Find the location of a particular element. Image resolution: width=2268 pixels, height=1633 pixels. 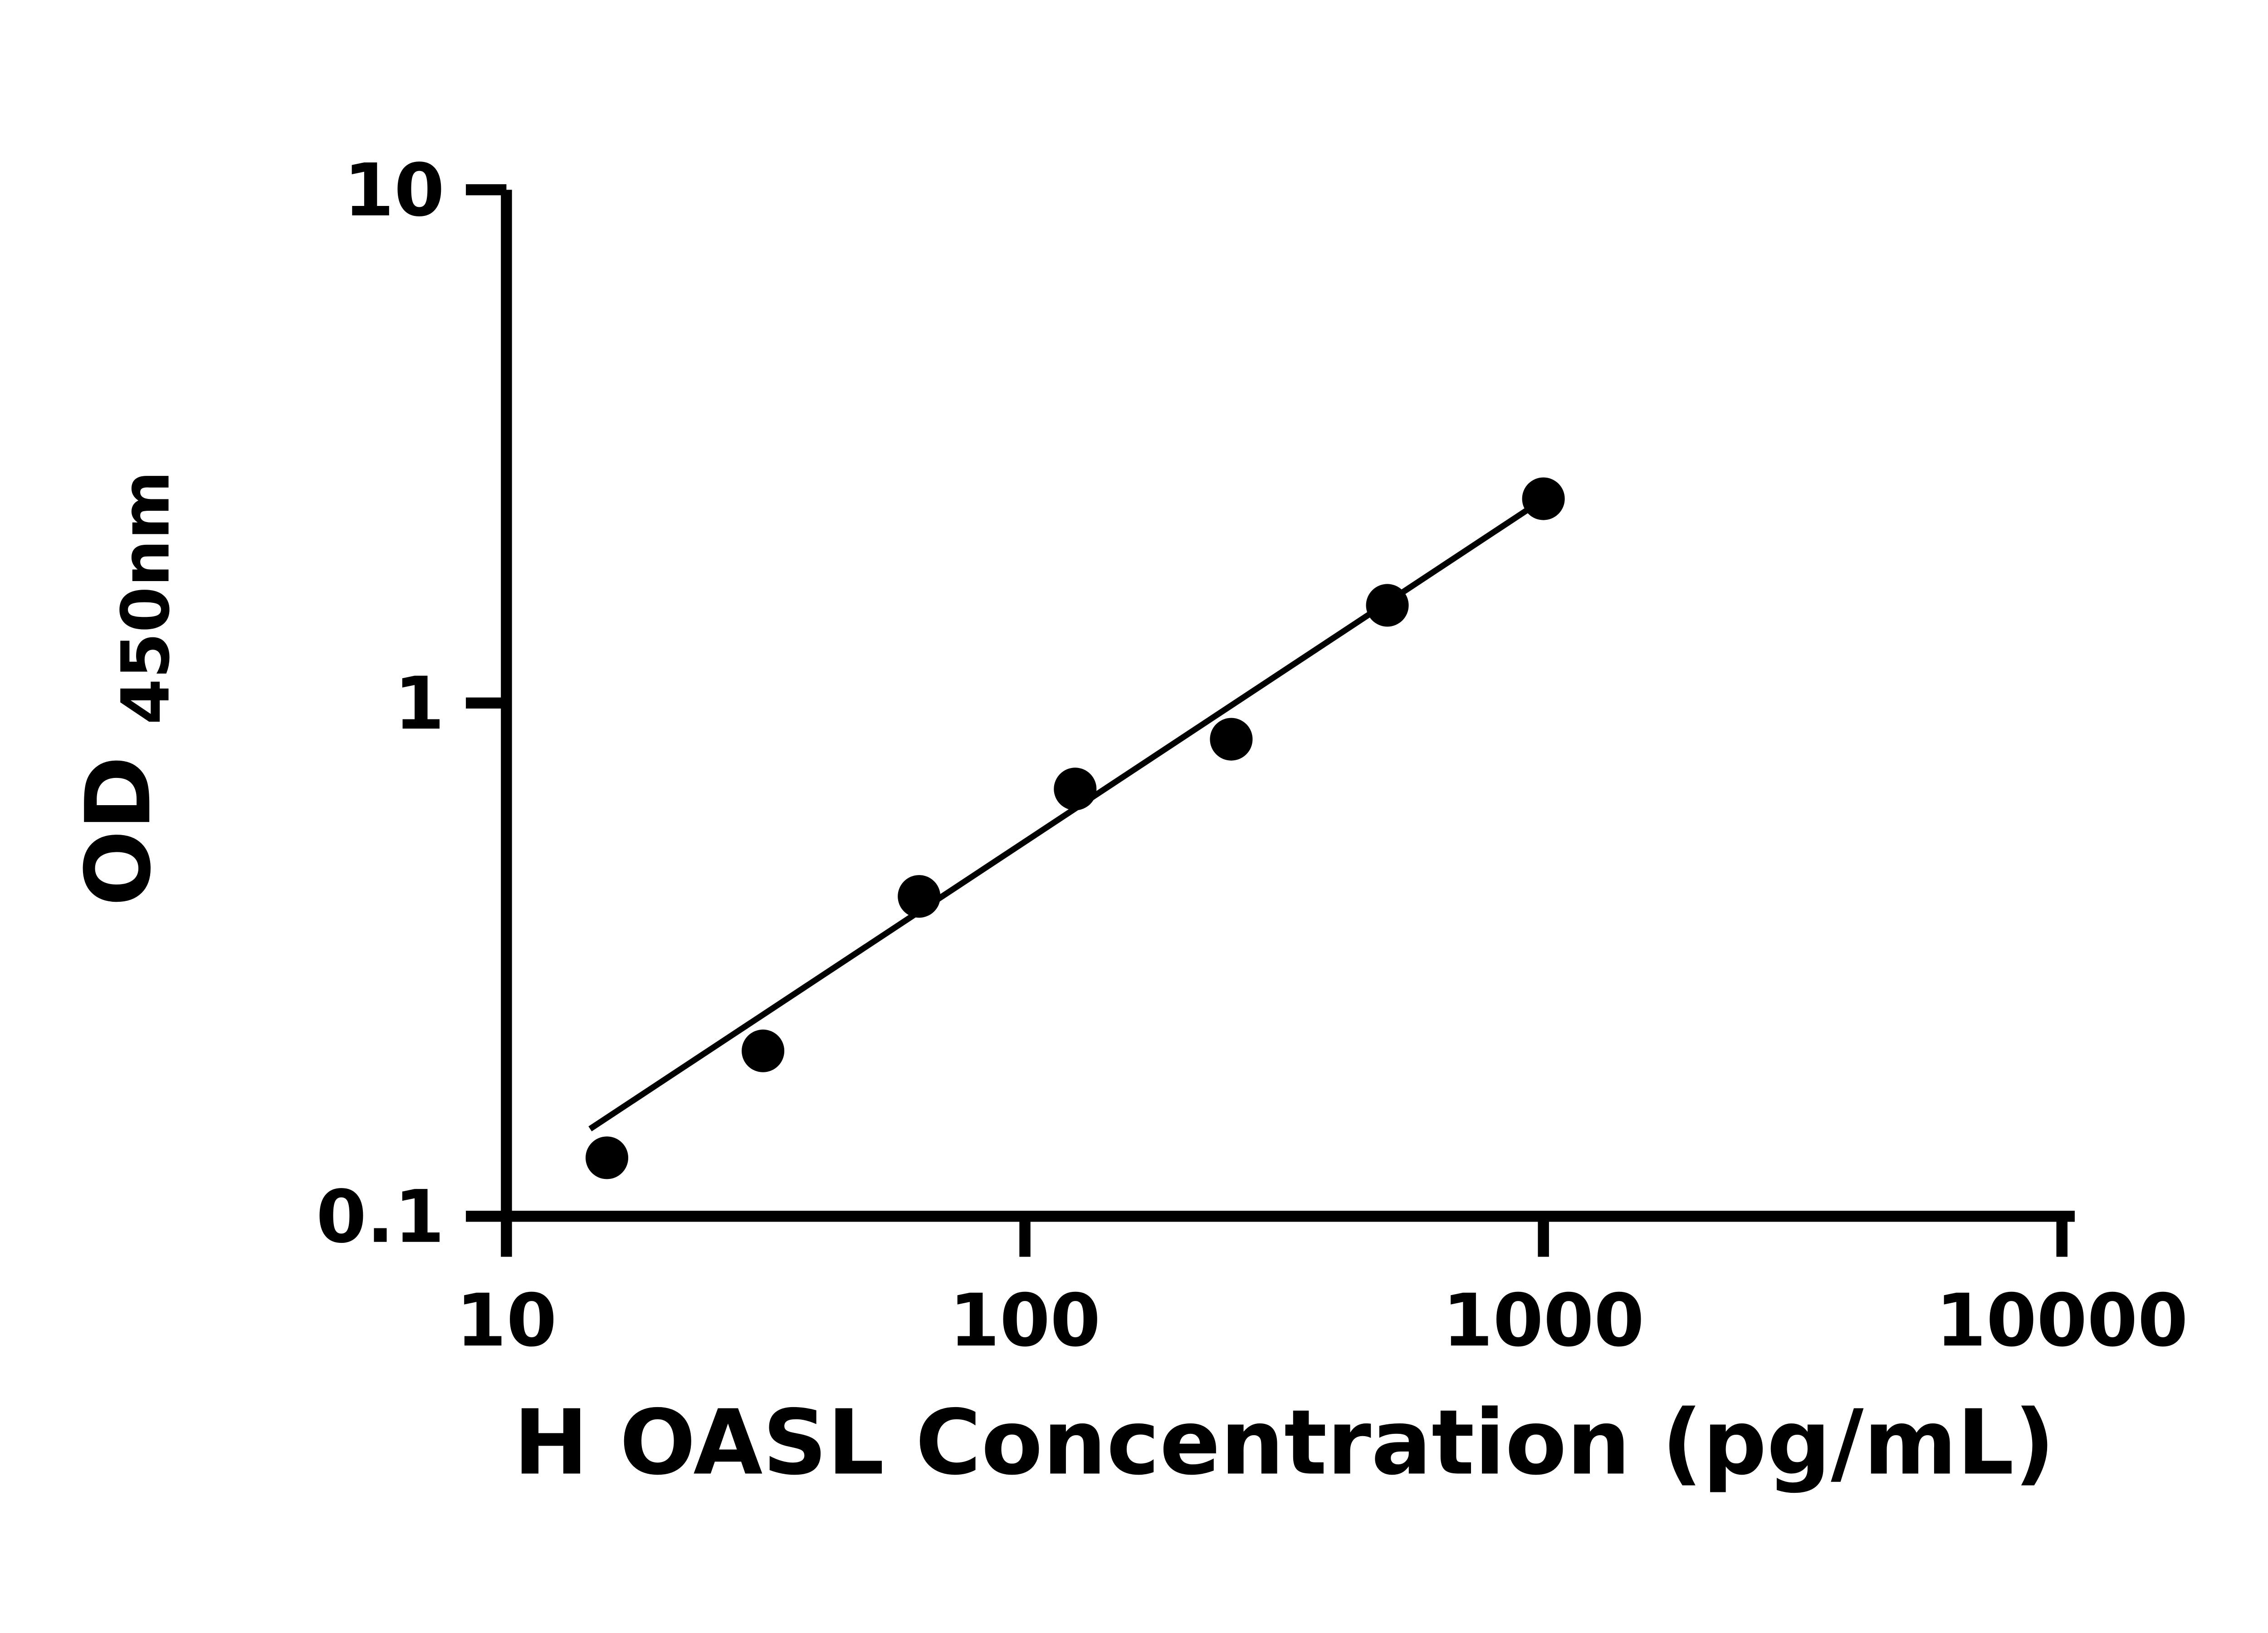

x-tick-label: 10000 is located at coordinates (2062, 1320).